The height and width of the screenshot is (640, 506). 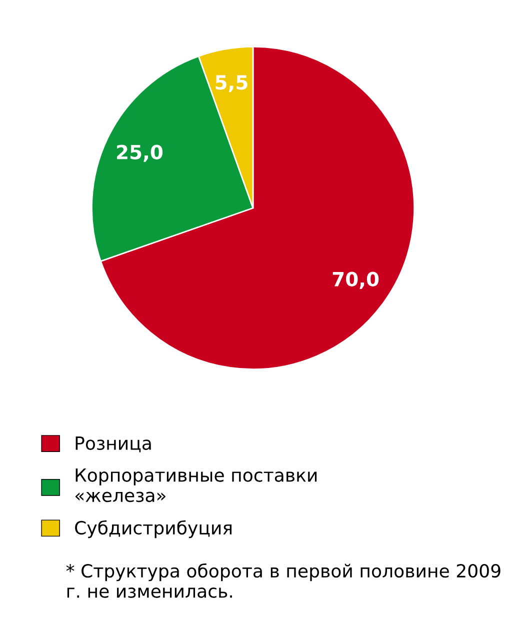 I want to click on text: * Структура оборота в первой половине 2009 г. не изменилась., so click(x=283, y=580).